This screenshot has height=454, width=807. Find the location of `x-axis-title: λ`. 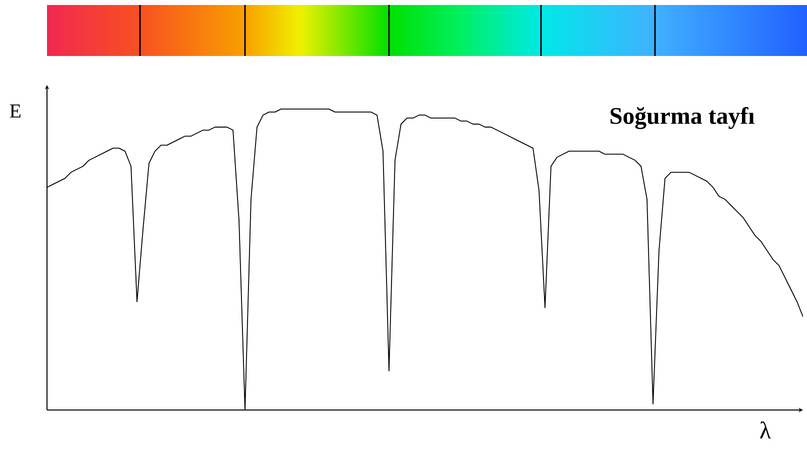

x-axis-title: λ is located at coordinates (765, 430).